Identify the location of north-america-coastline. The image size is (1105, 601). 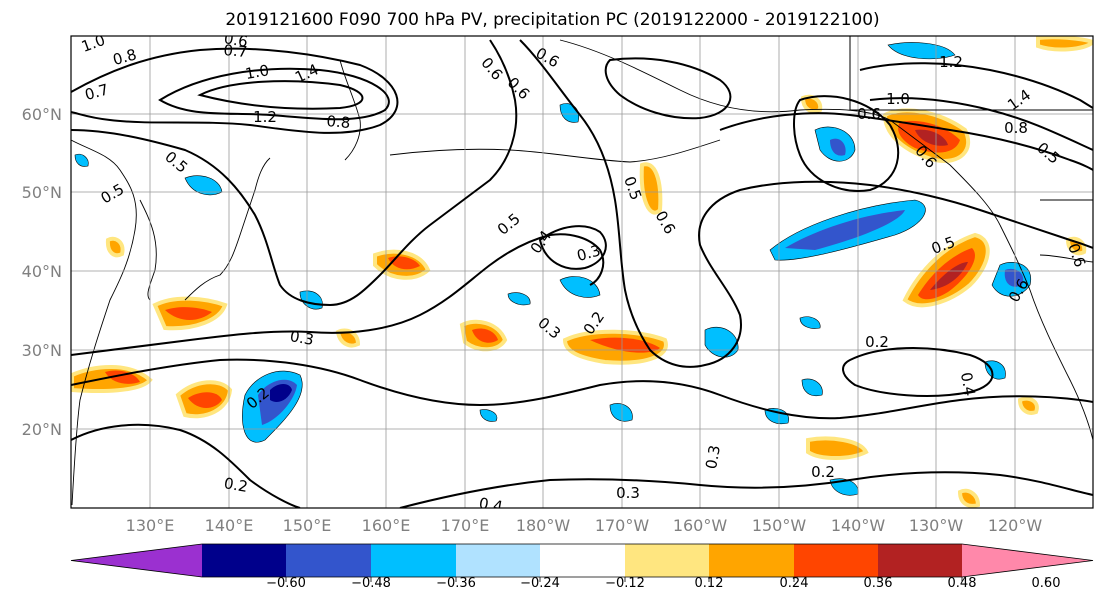
(1046, 332).